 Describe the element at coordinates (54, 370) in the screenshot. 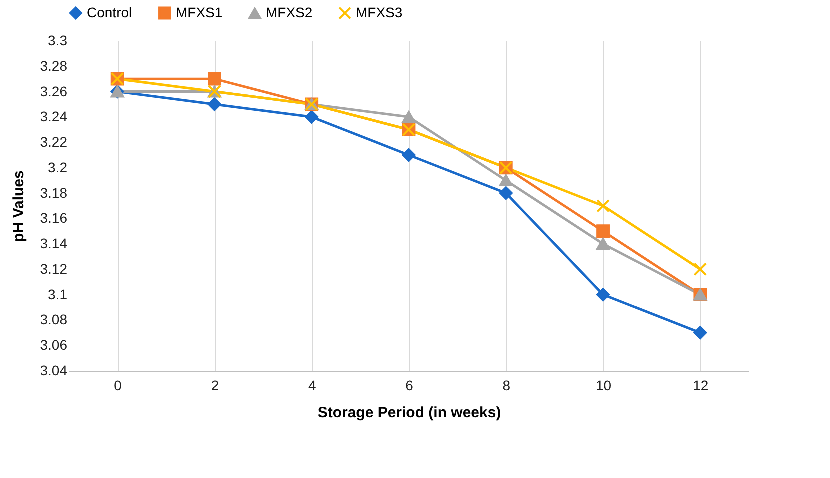

I see `y-tick-label: 3.04` at that location.